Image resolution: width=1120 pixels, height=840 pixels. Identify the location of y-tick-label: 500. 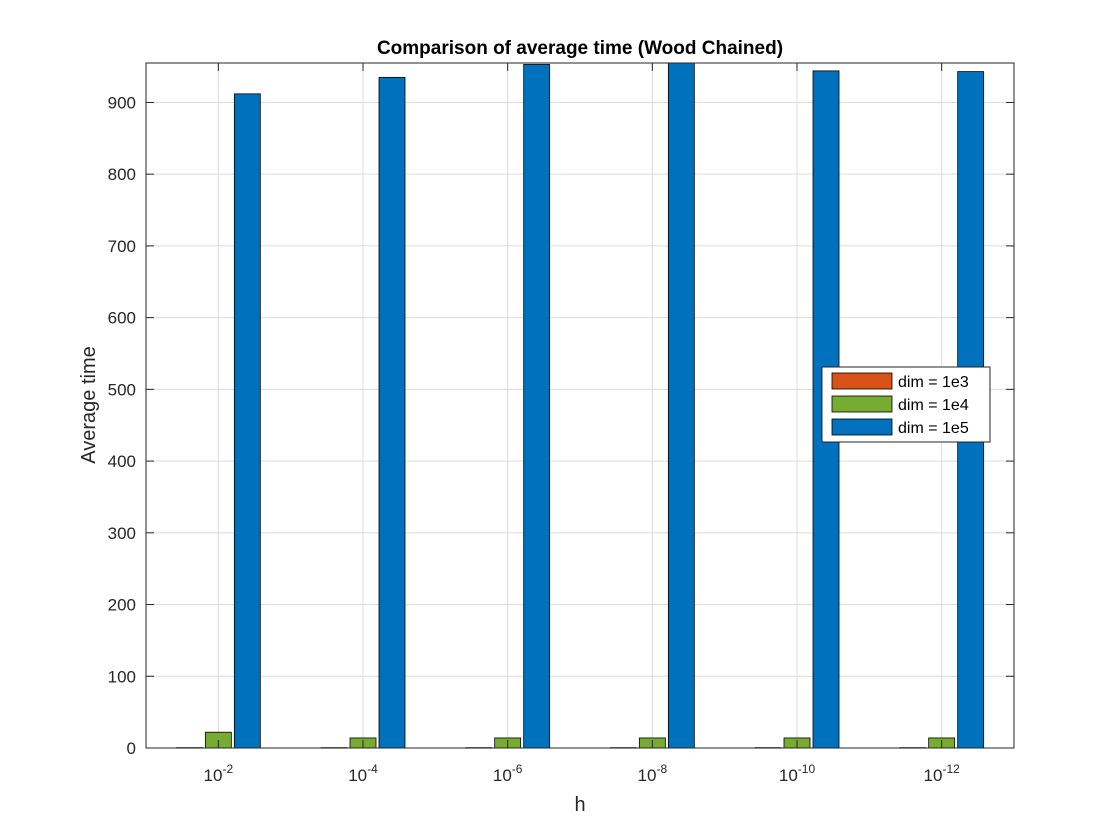
(122, 389).